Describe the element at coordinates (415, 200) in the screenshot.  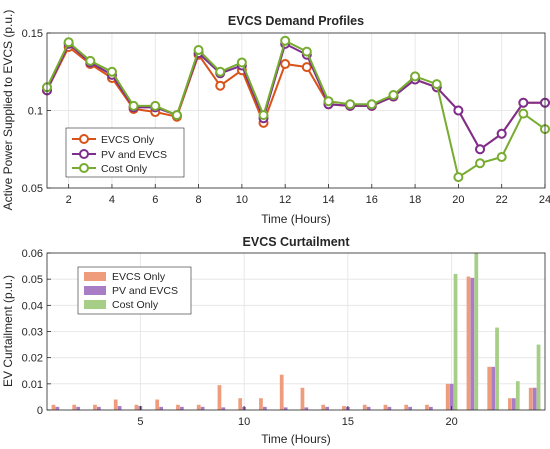
I see `x-tick-label: 18` at that location.